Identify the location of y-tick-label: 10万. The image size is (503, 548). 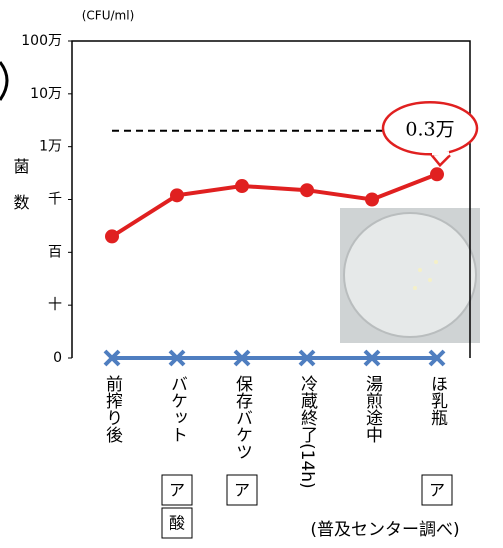
(46, 94).